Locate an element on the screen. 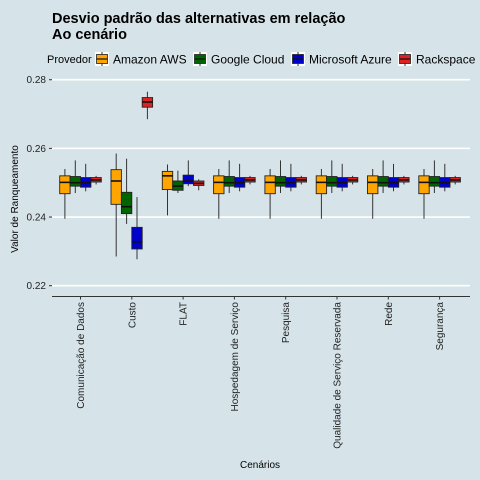 The width and height of the screenshot is (480, 480). legend-label: Amazon AWS is located at coordinates (150, 60).